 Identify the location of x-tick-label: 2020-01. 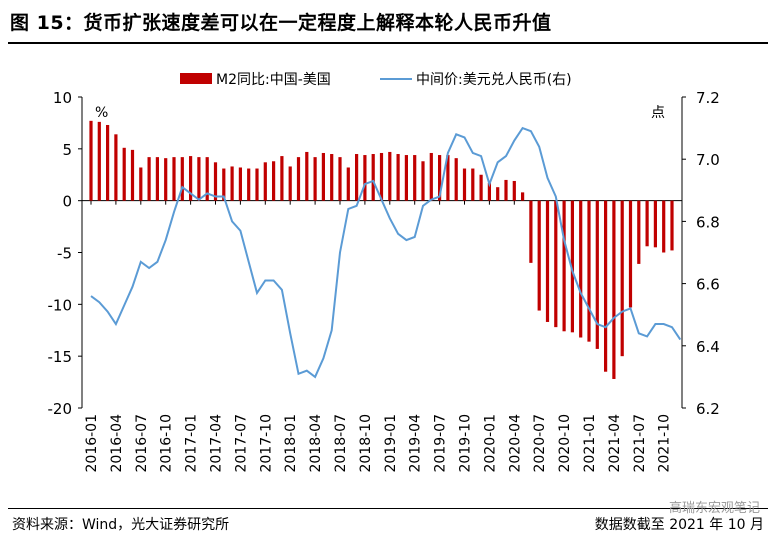
(490, 443).